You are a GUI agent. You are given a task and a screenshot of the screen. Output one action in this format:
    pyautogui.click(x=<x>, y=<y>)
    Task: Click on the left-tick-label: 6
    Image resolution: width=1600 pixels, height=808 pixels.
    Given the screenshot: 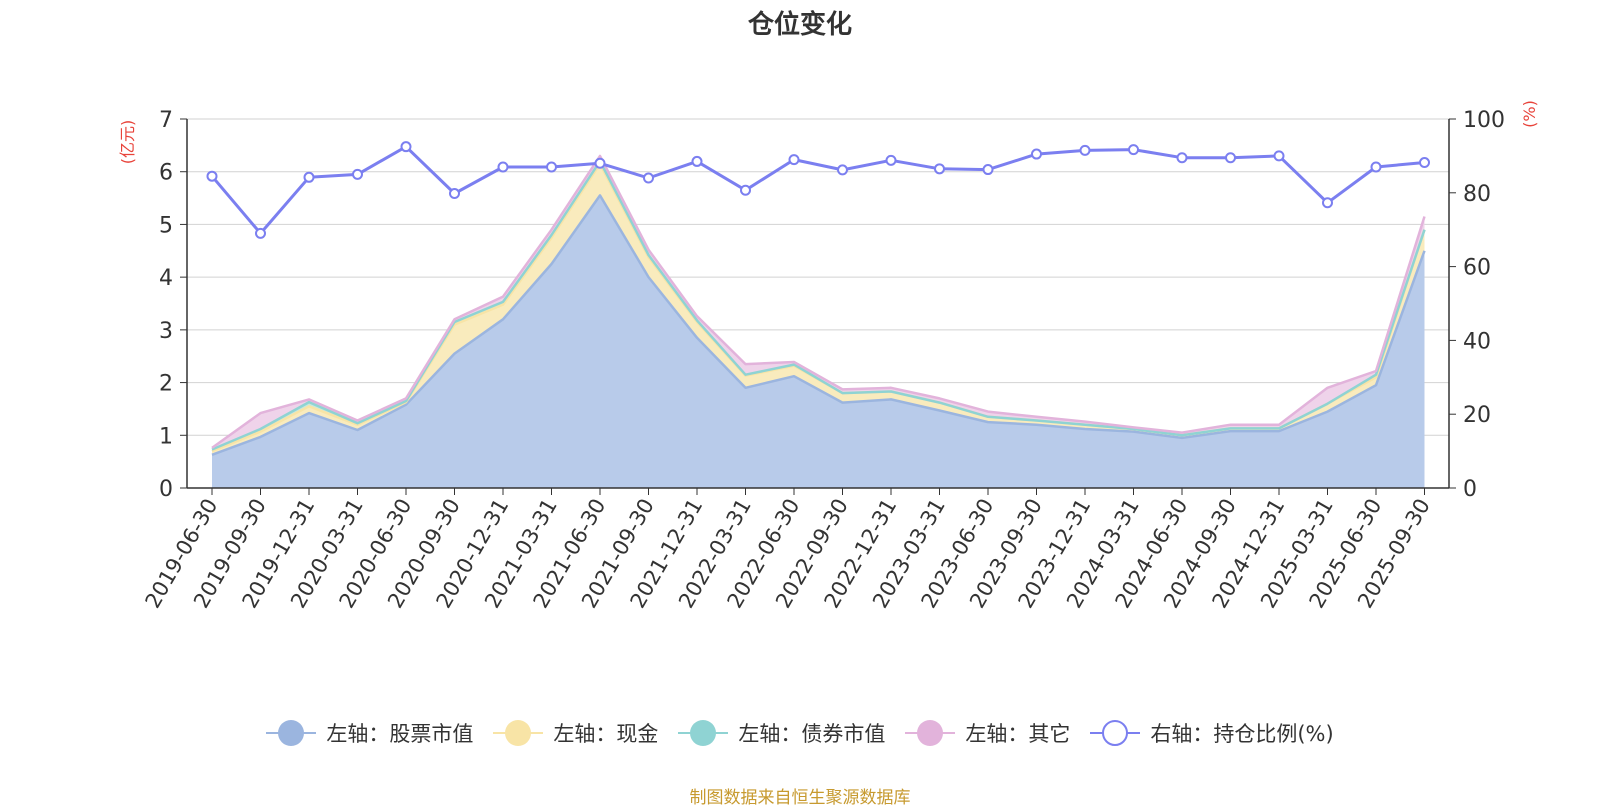 What is the action you would take?
    pyautogui.click(x=166, y=173)
    